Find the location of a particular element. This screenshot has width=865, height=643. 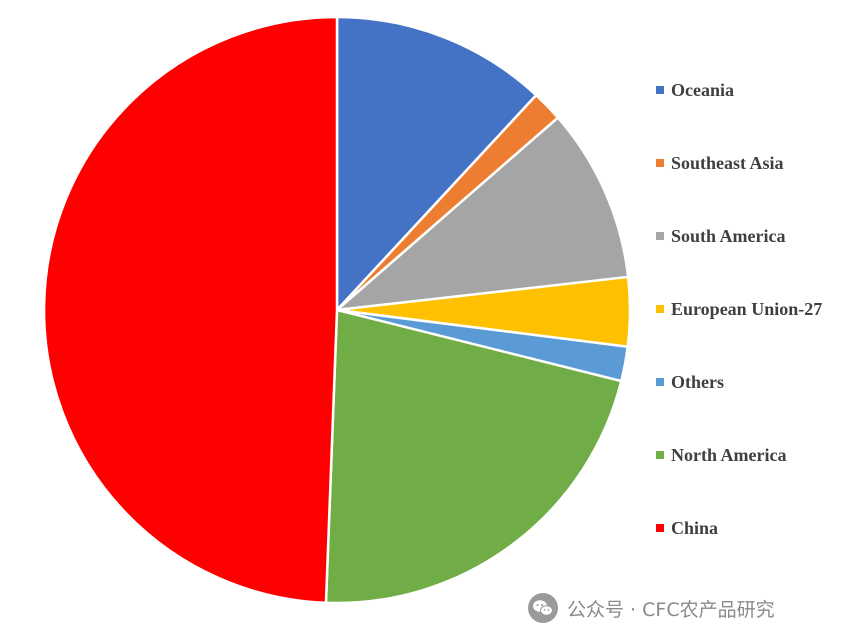

pie-slice-oceania is located at coordinates (436, 163).